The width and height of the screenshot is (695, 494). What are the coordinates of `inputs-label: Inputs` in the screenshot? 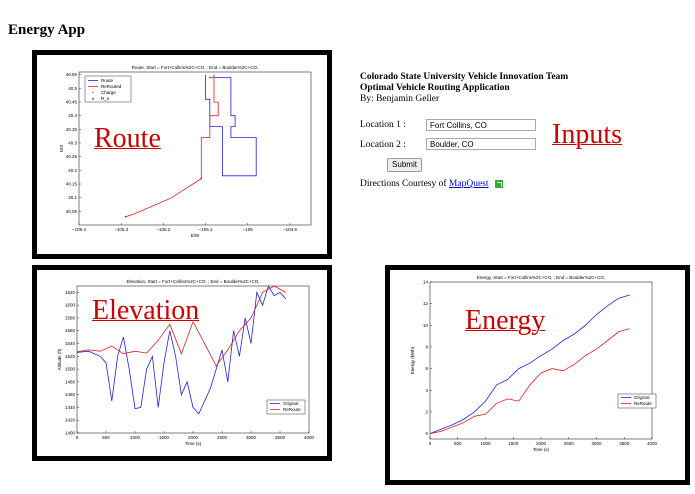 It's located at (587, 134).